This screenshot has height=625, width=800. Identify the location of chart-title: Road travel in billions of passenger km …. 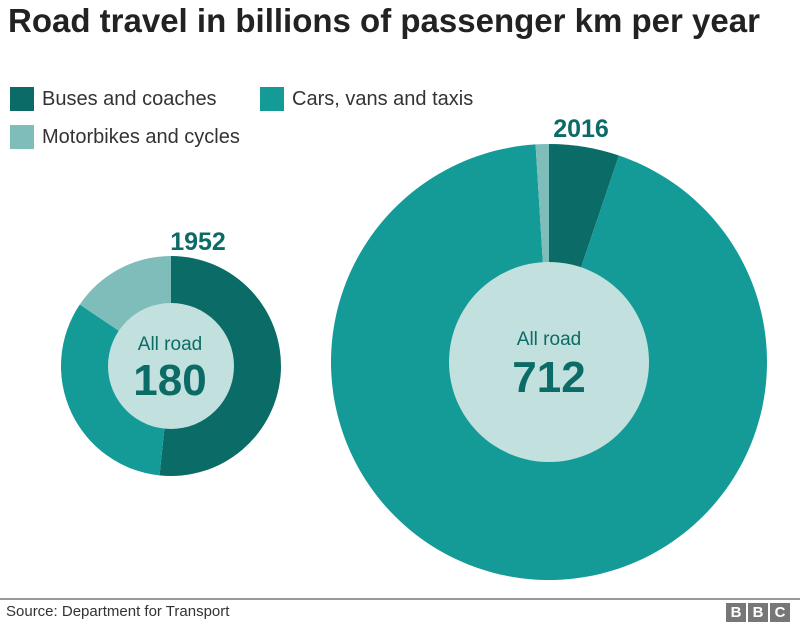
(384, 20).